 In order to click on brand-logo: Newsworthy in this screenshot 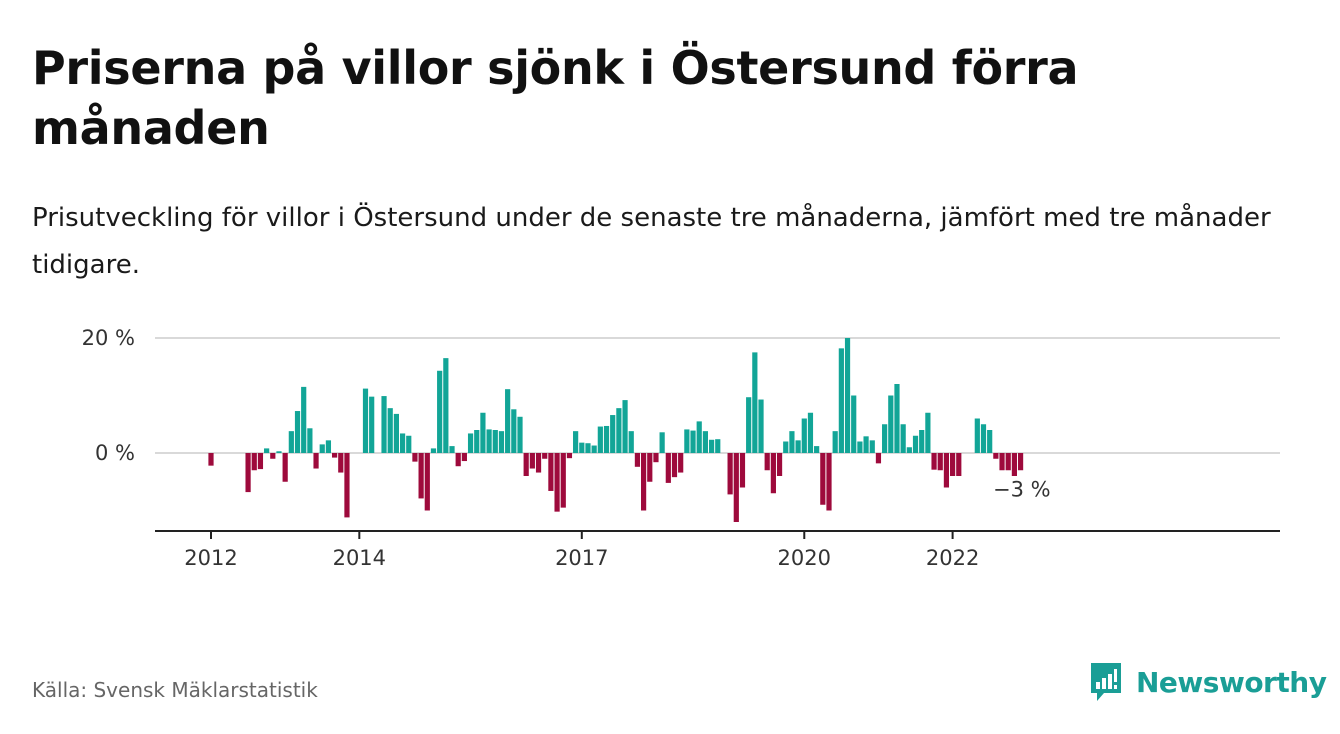, I will do `click(1207, 682)`.